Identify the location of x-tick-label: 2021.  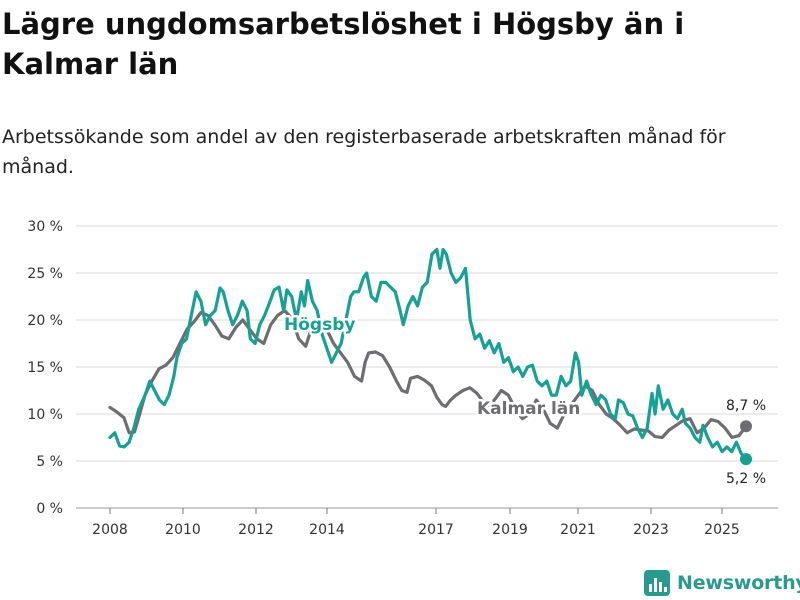
(578, 530).